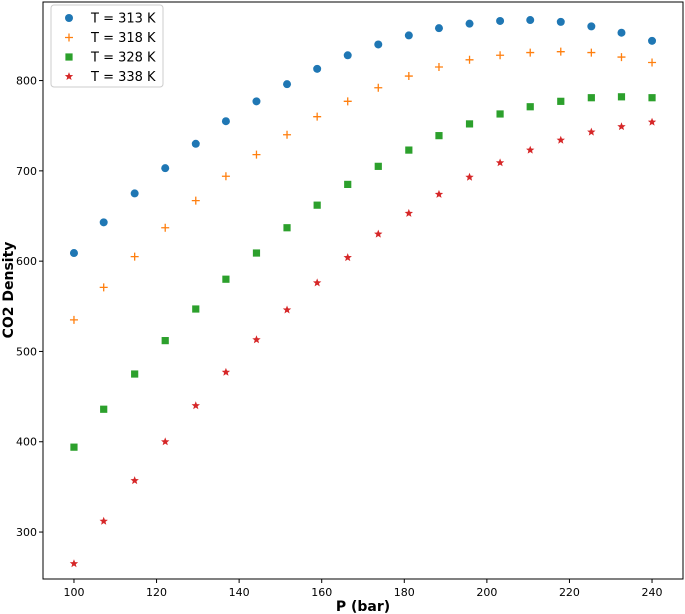 The image size is (685, 614). I want to click on y-axis-label: CO2 Density, so click(9, 290).